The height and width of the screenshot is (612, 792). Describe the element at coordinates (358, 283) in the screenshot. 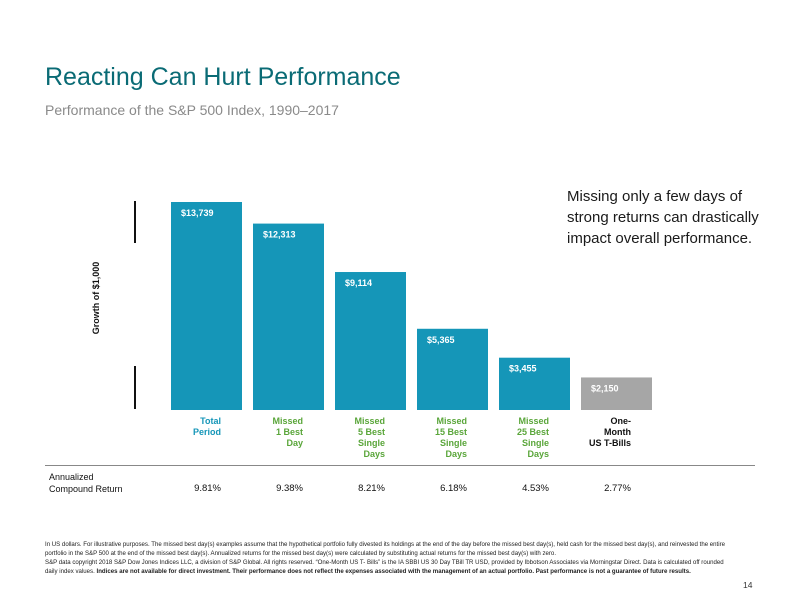

I see `bar-value-label-2: $9,114` at that location.